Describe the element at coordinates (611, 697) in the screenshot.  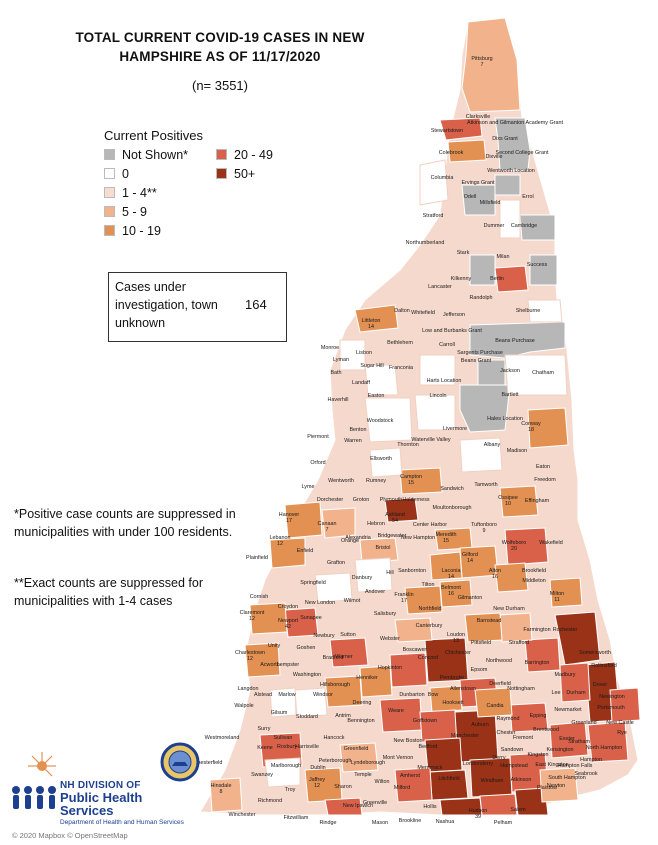
I see `town-label: Newington` at that location.